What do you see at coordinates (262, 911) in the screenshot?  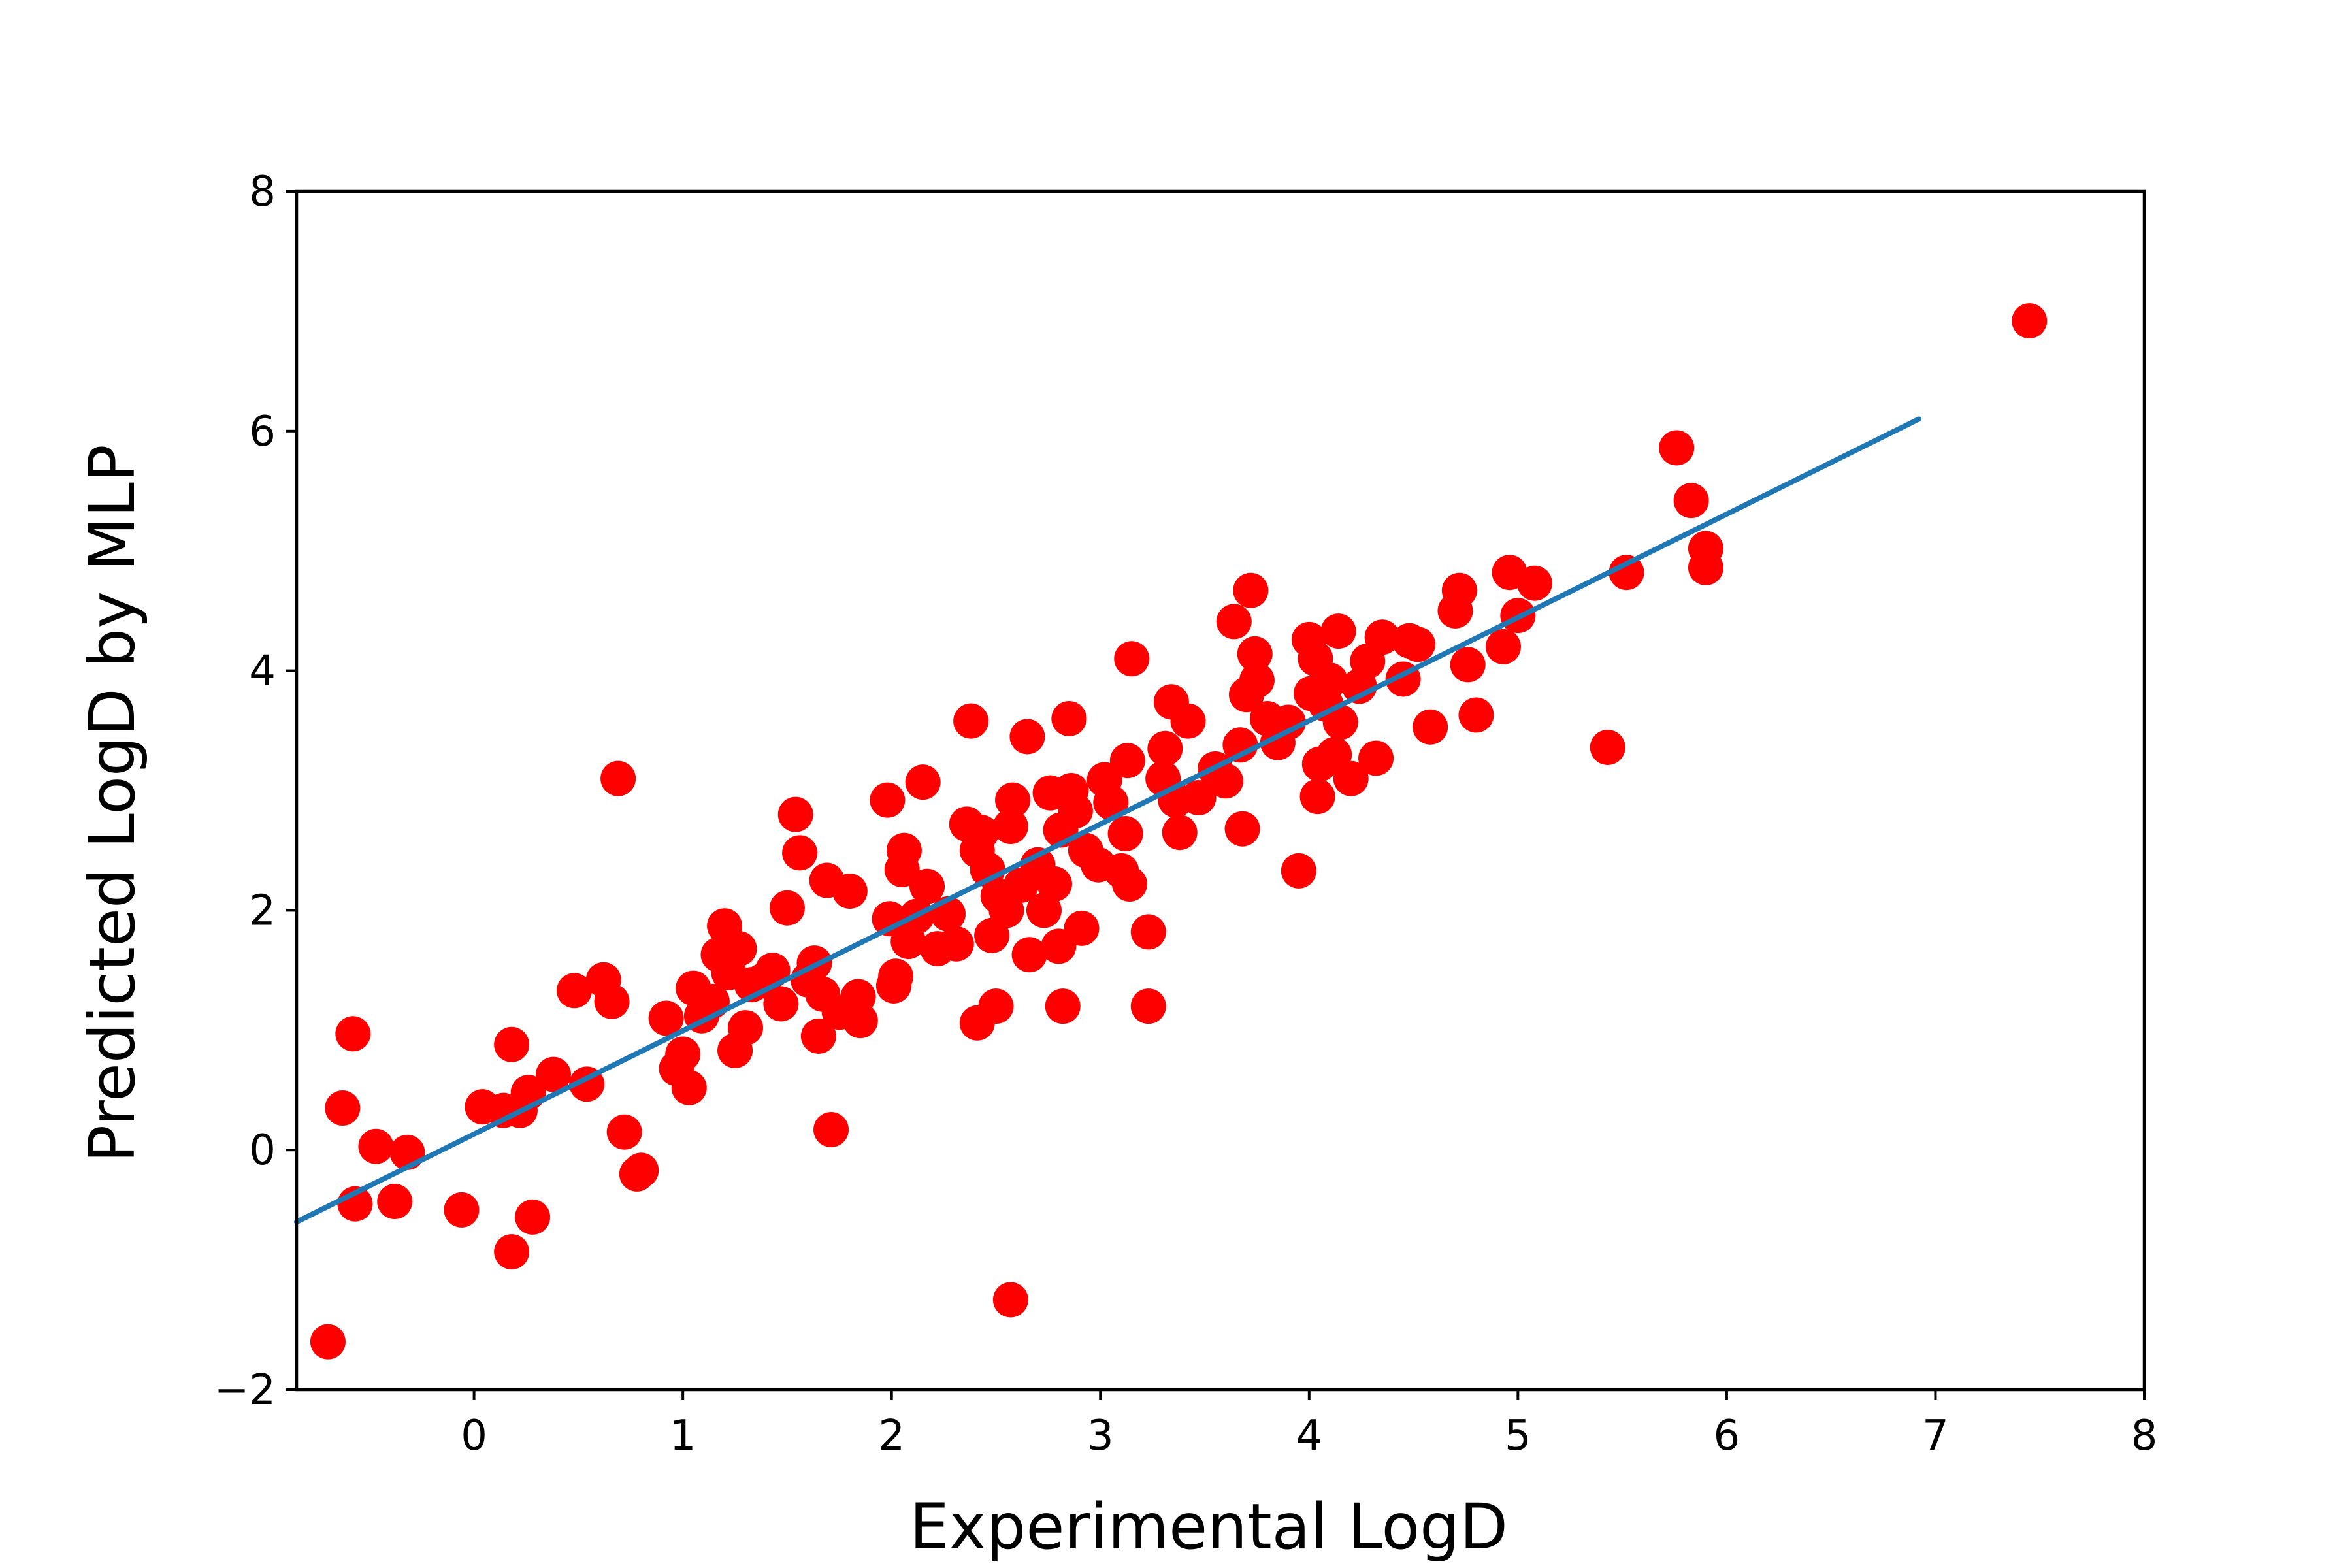 I see `y-tick-label: 2` at bounding box center [262, 911].